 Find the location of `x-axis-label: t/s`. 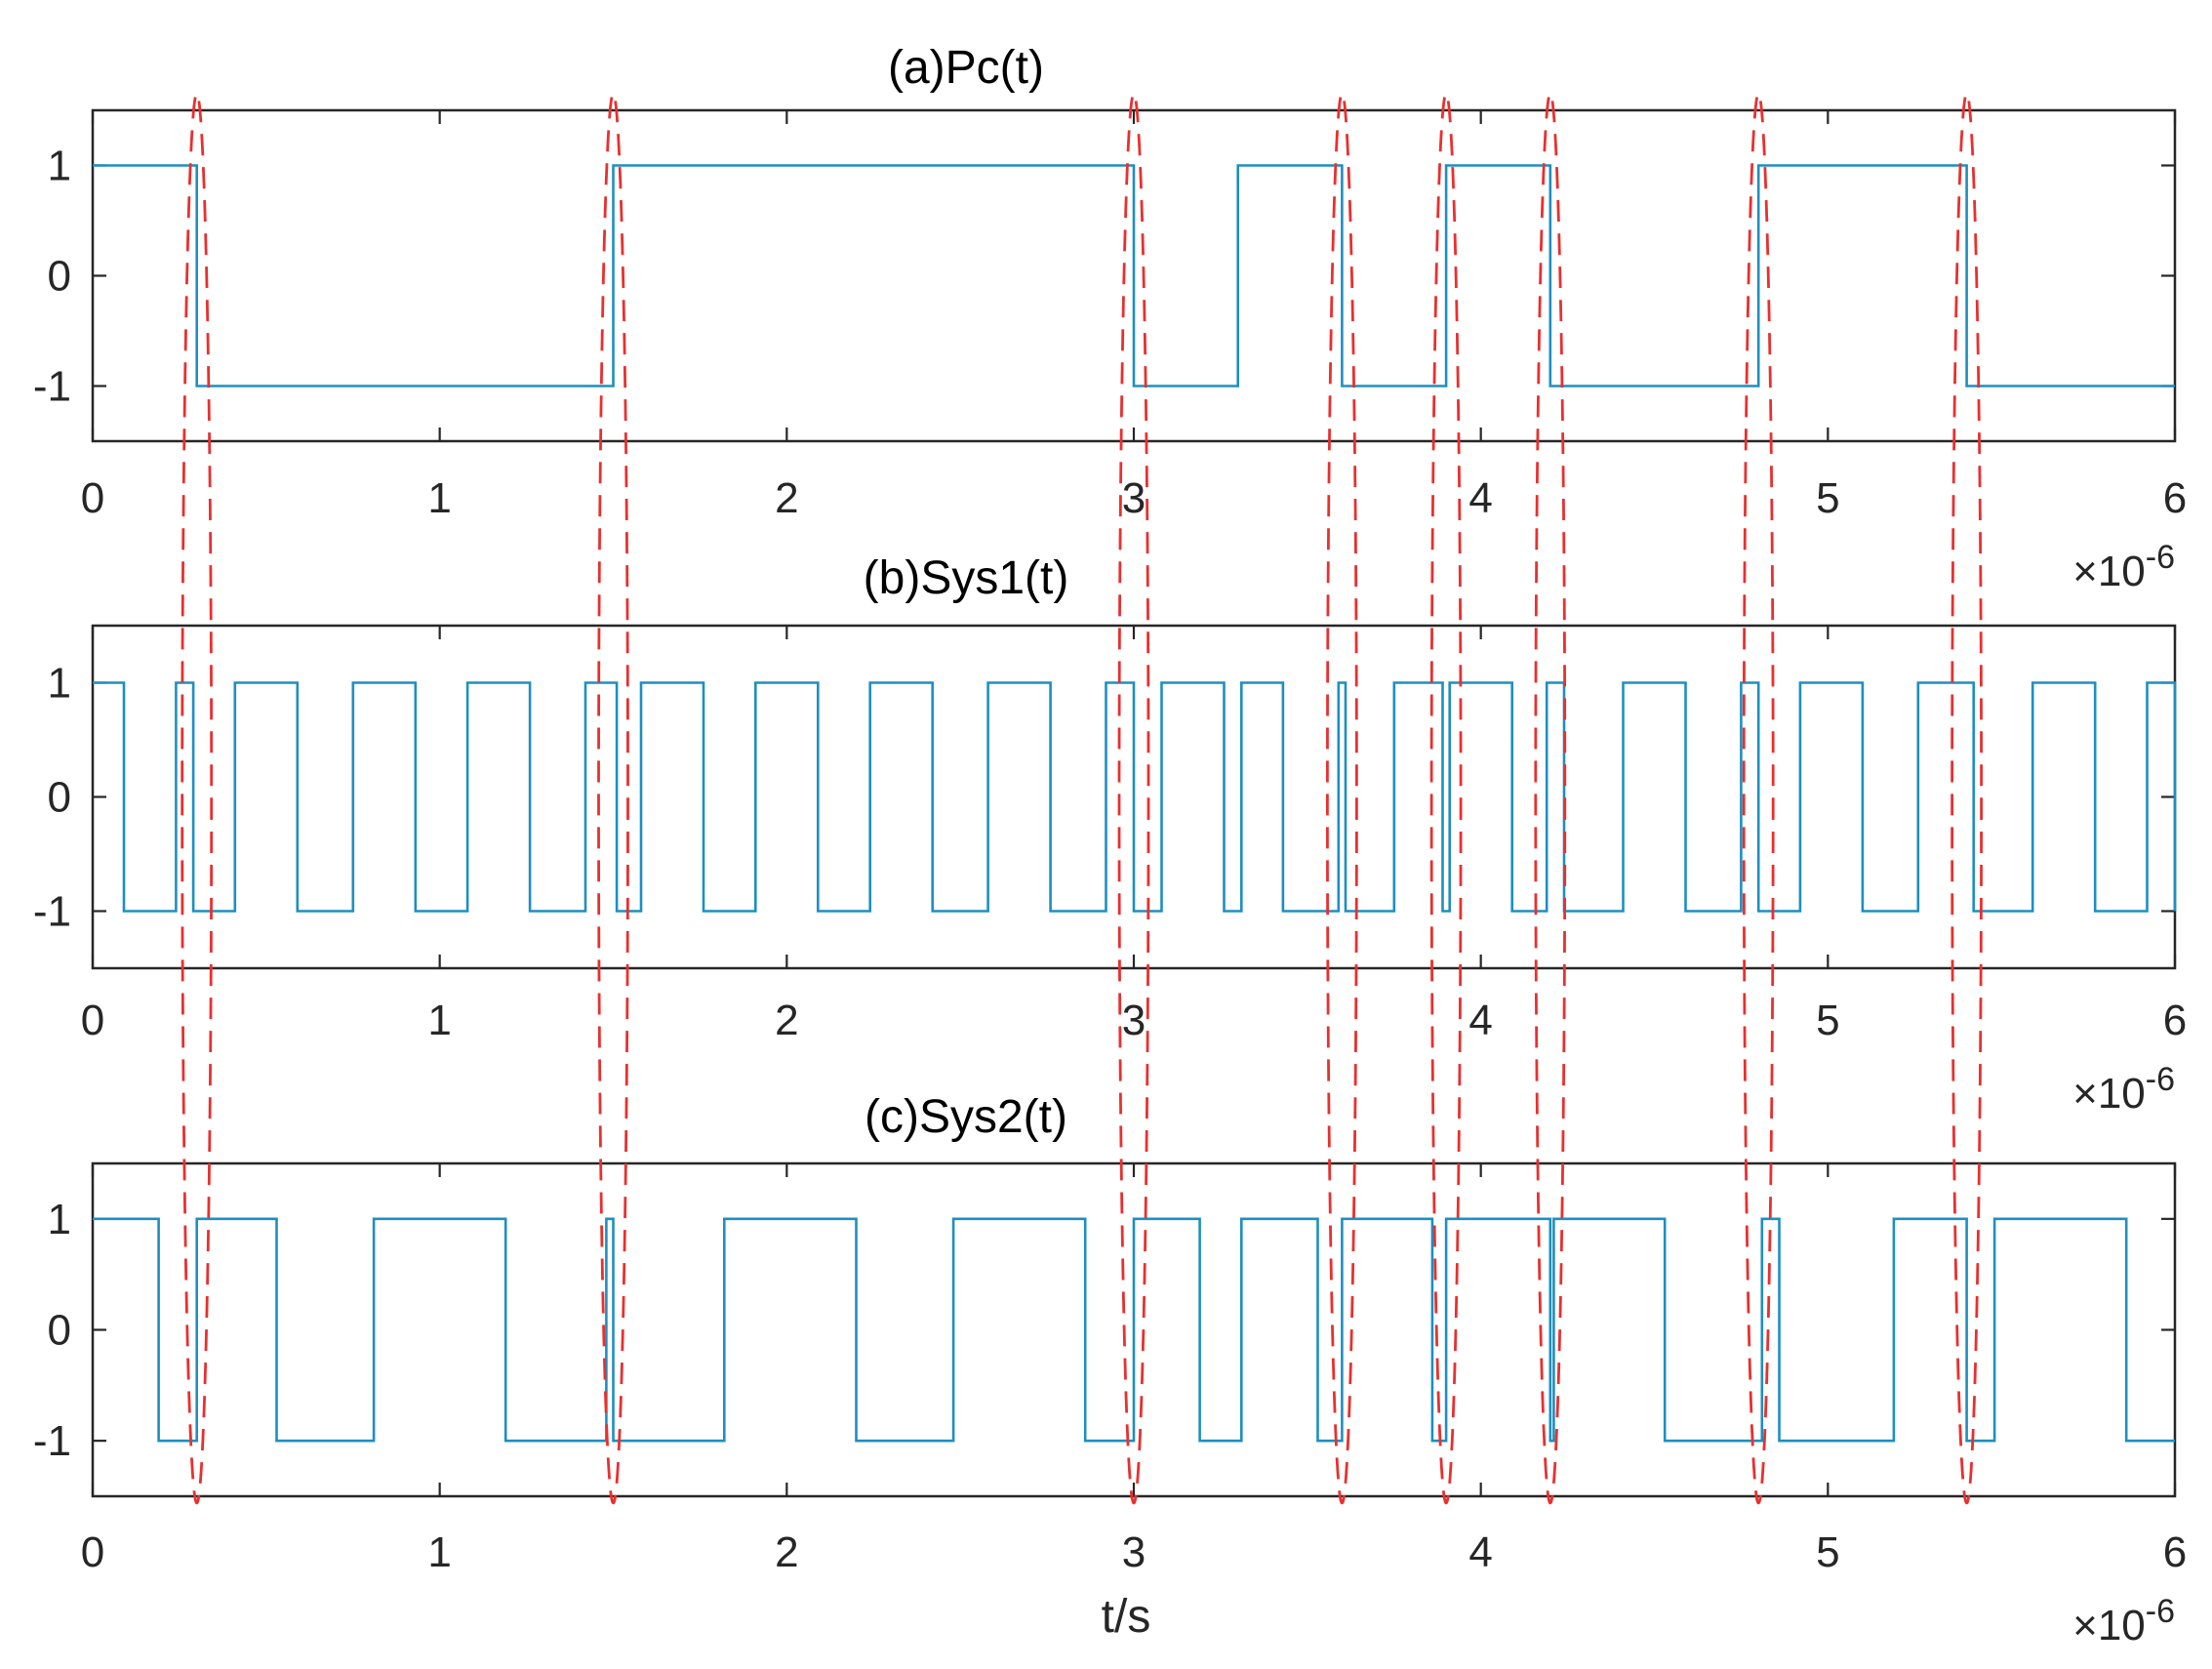

x-axis-label: t/s is located at coordinates (1126, 1617).